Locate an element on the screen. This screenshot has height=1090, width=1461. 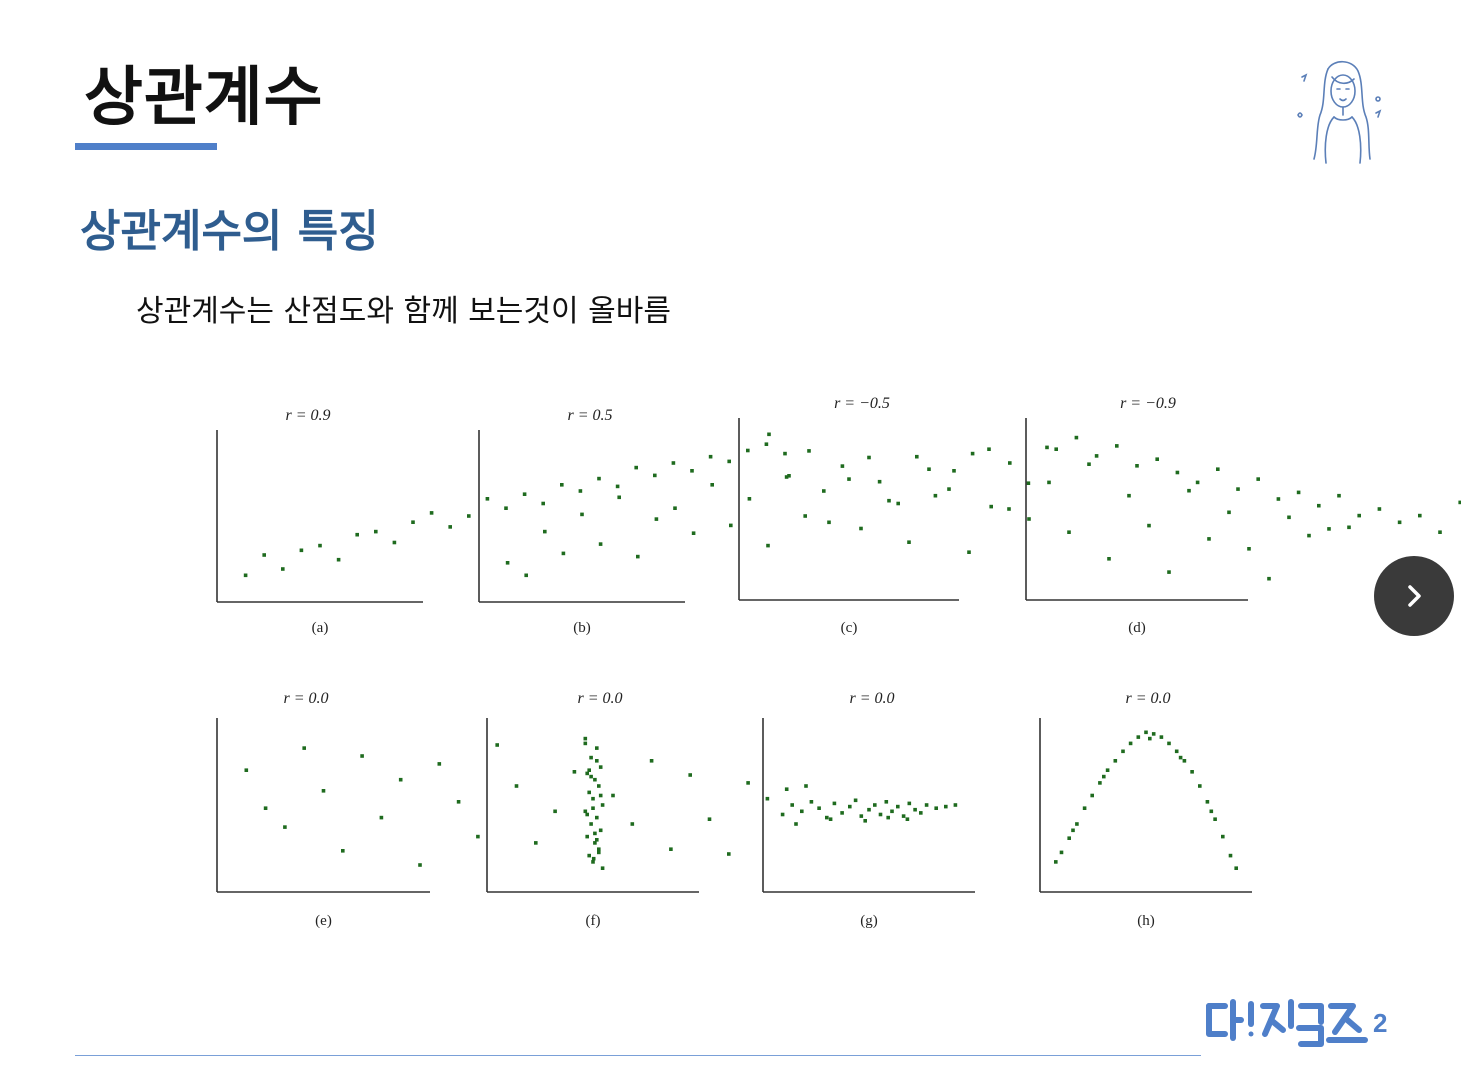
bottom-divider is located at coordinates (638, 1055).